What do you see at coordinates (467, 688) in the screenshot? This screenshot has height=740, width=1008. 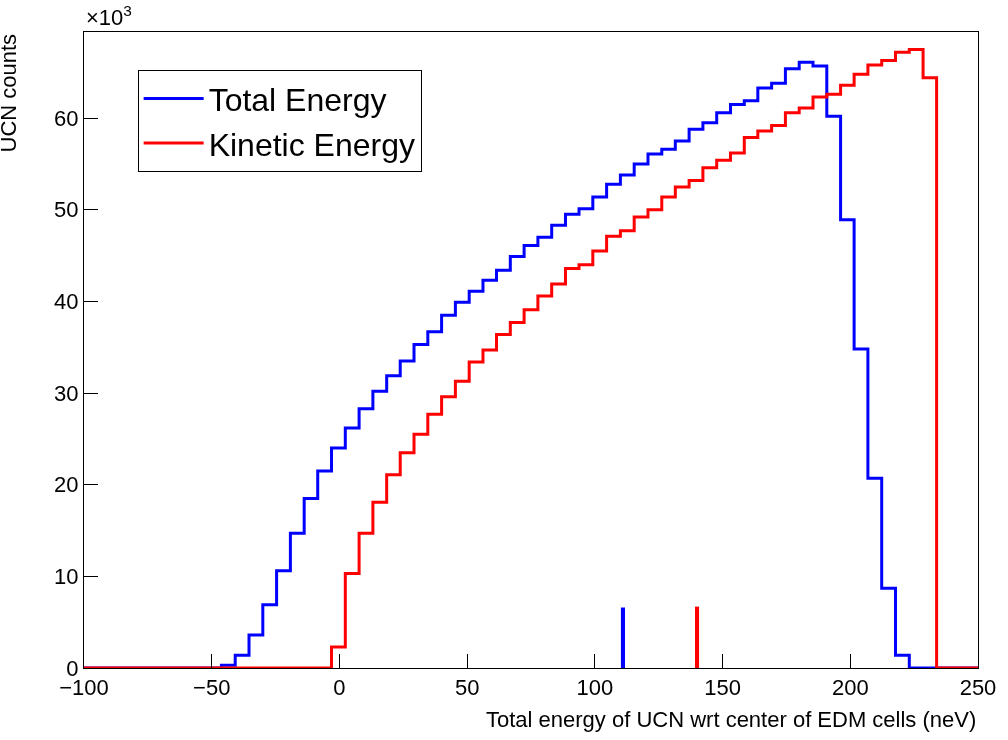 I see `x-tick-label: 50` at bounding box center [467, 688].